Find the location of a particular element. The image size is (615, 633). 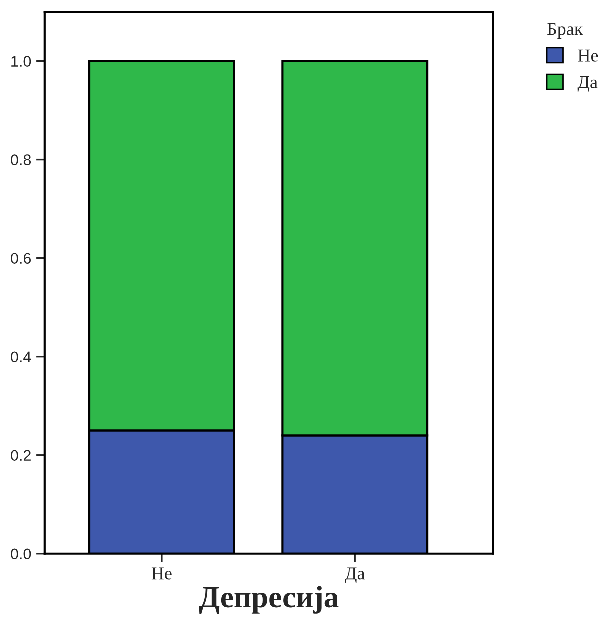

y-tick-label: 0.8 is located at coordinates (21, 160).